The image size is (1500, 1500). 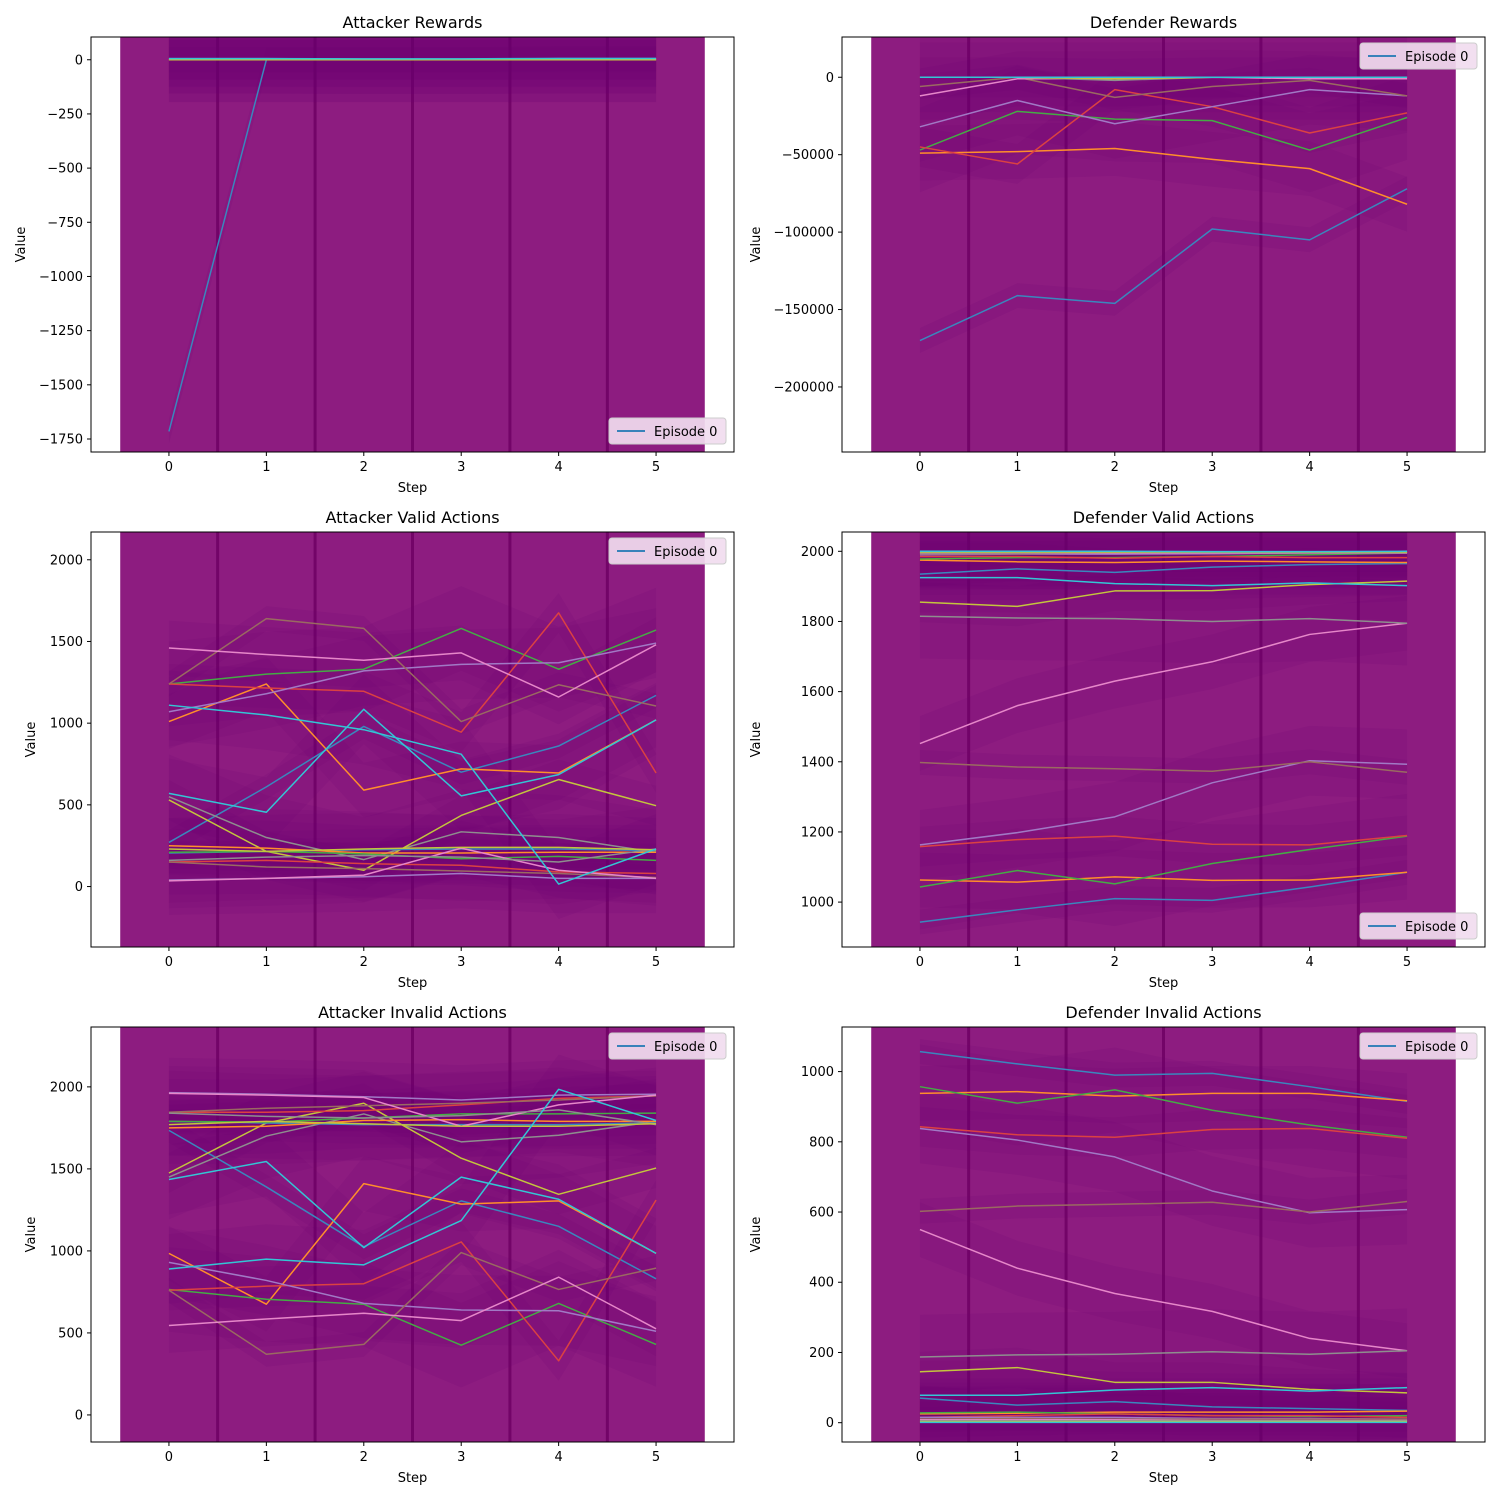 I want to click on x-axis-label: Step, so click(x=1164, y=983).